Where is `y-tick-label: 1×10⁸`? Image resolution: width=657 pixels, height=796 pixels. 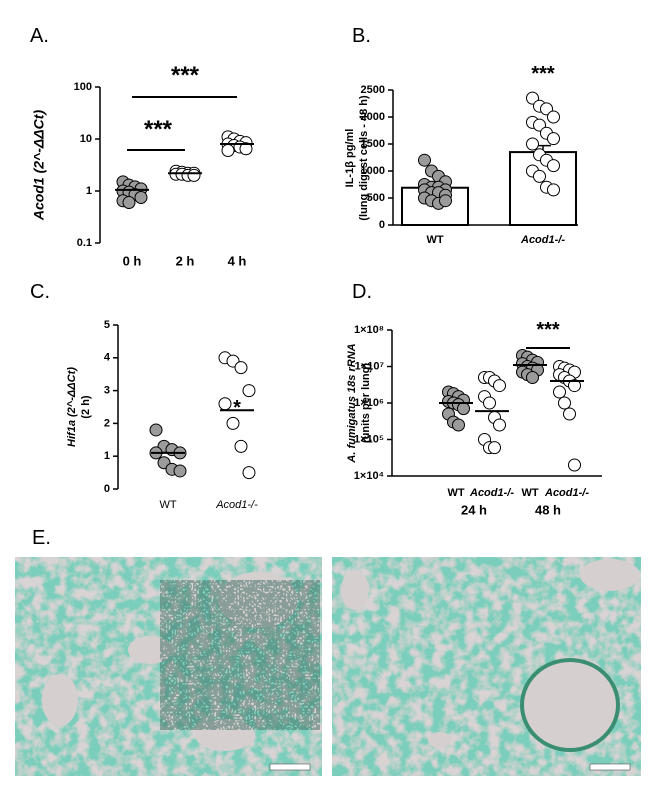 y-tick-label: 1×10⁸ is located at coordinates (369, 330).